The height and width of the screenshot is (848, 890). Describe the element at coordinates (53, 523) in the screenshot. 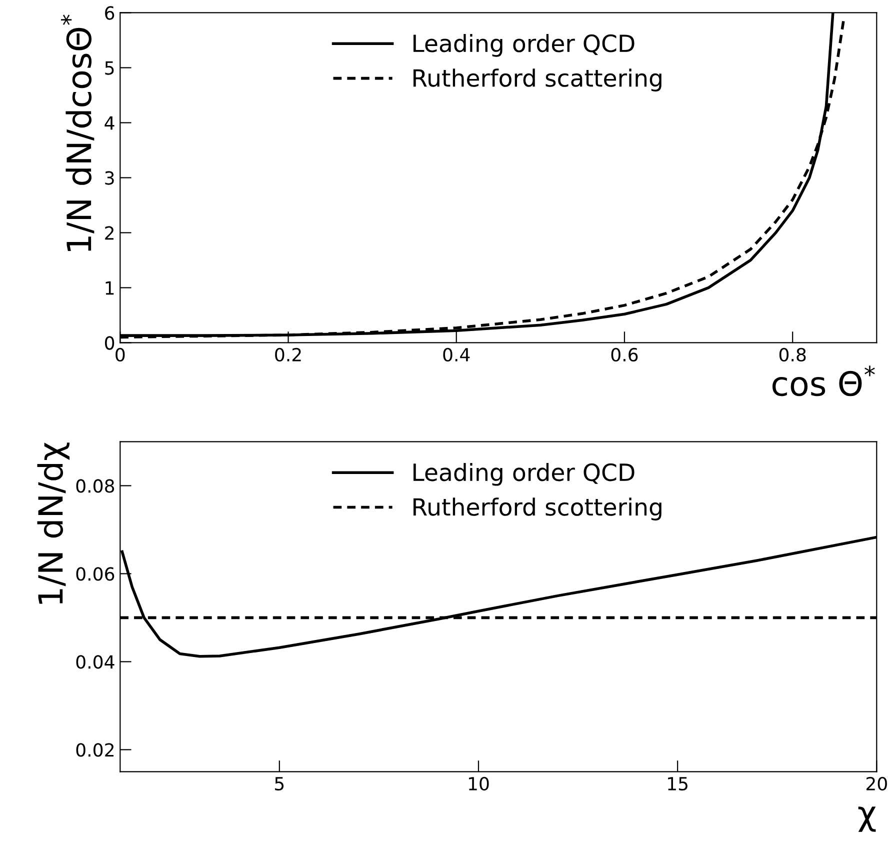

I see `y-axis-title: 1/N dN/dχ` at that location.